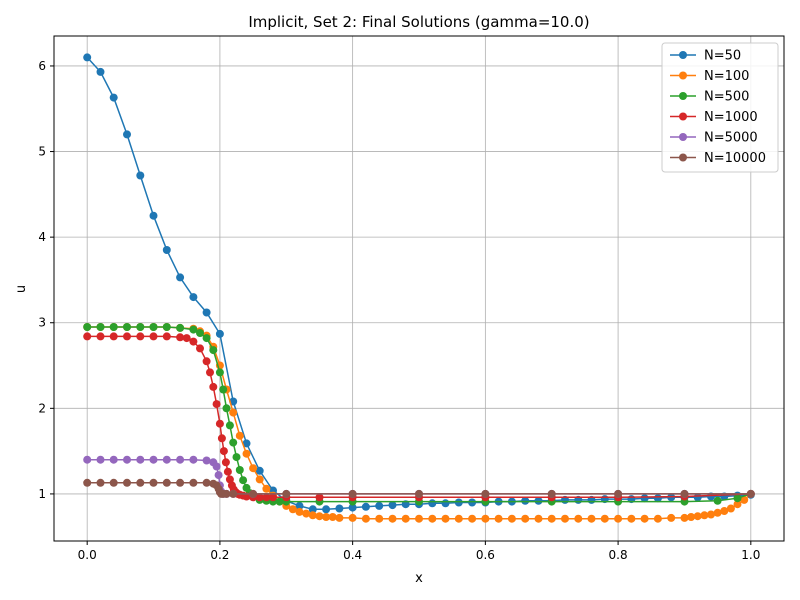 The width and height of the screenshot is (800, 600). I want to click on y-tick-label: 6, so click(42, 66).